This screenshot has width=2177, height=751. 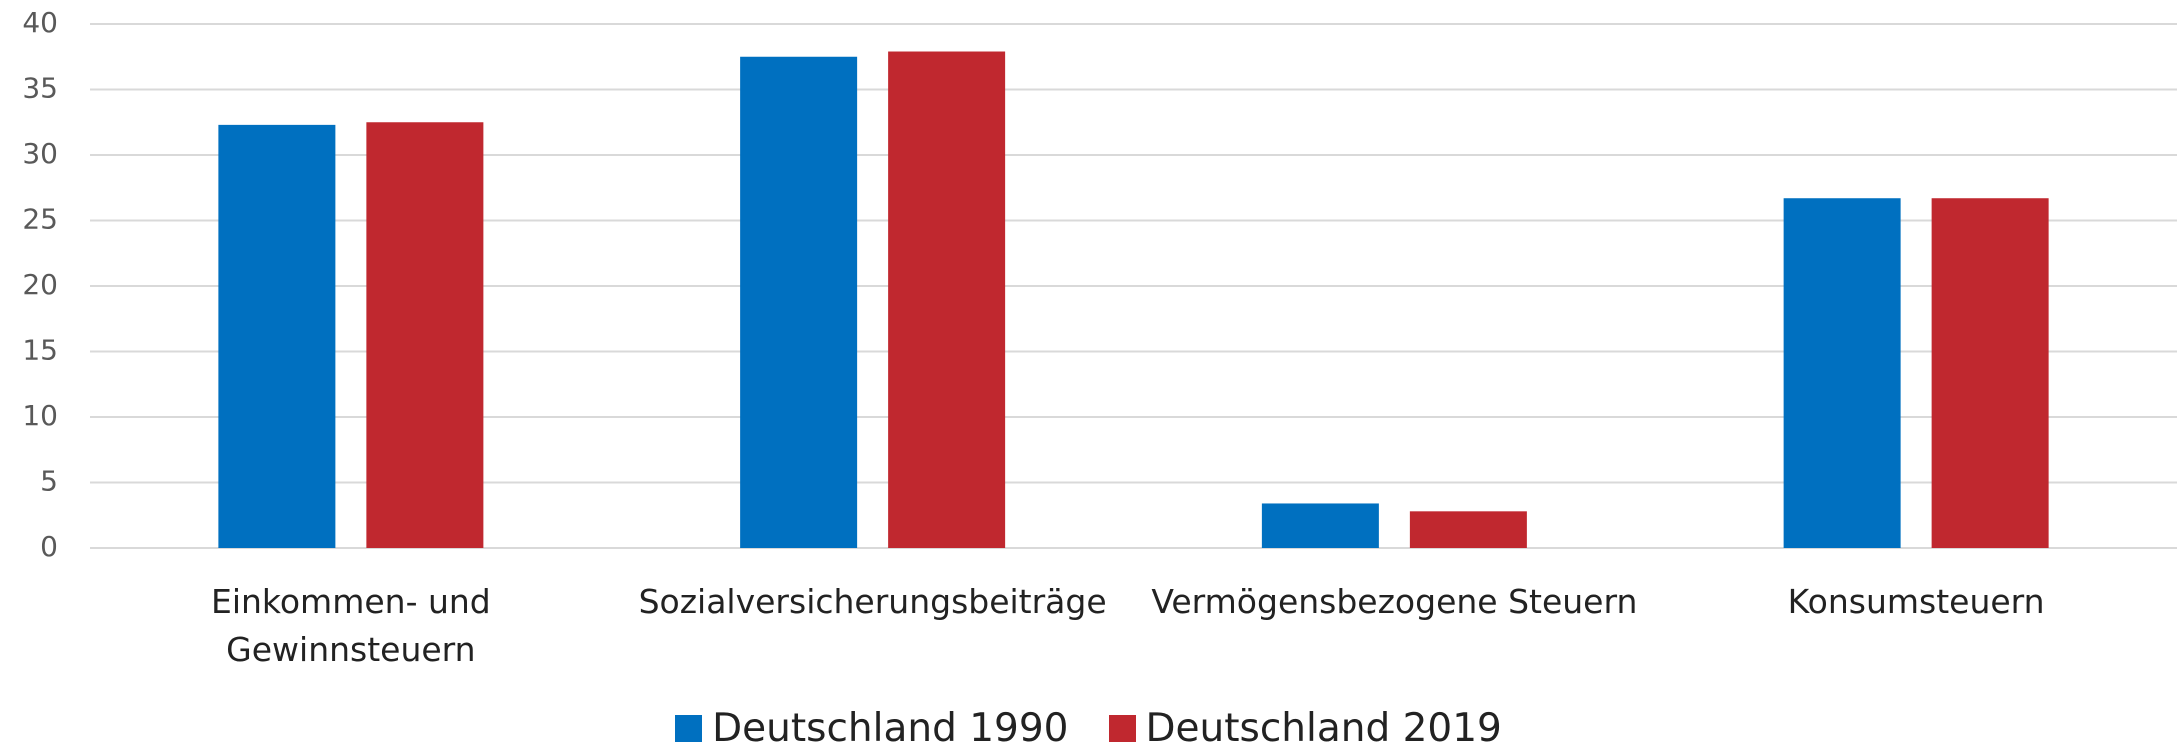 What do you see at coordinates (40, 22) in the screenshot?
I see `y-tick-label: 40` at bounding box center [40, 22].